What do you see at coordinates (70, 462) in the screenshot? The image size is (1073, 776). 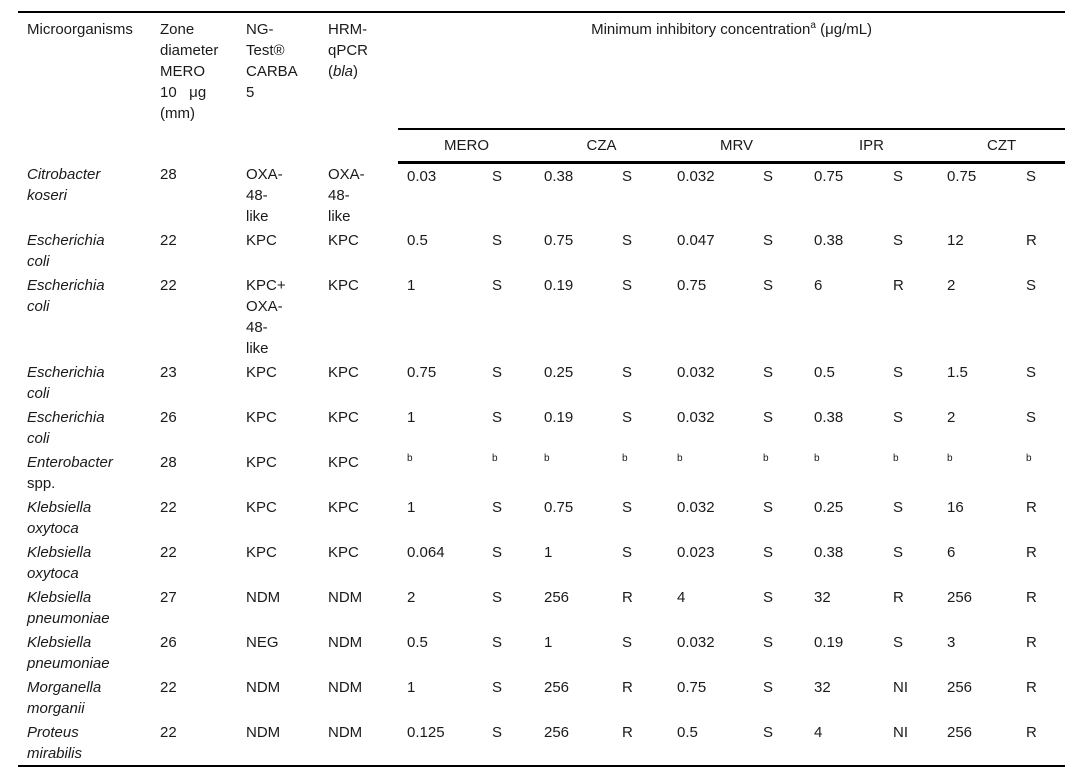 I see `microorganism-name-italic: Enterobacter` at bounding box center [70, 462].